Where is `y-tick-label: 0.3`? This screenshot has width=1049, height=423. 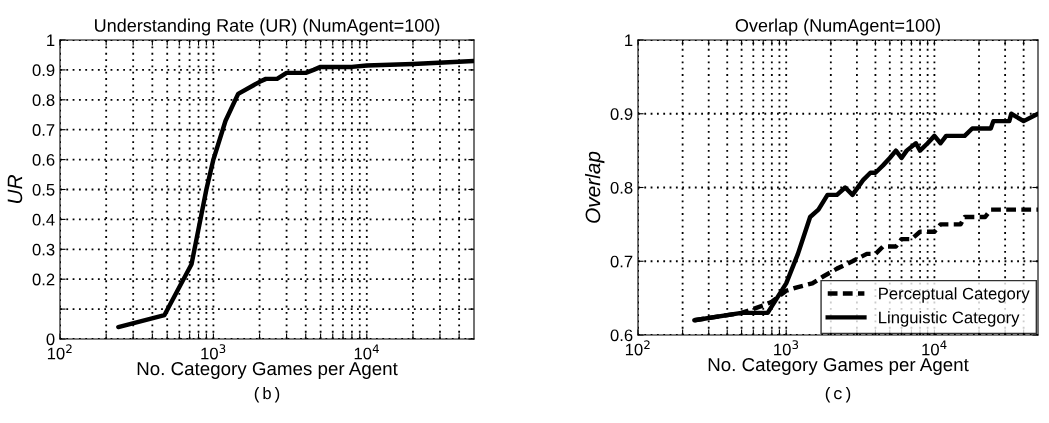 y-tick-label: 0.3 is located at coordinates (43, 249).